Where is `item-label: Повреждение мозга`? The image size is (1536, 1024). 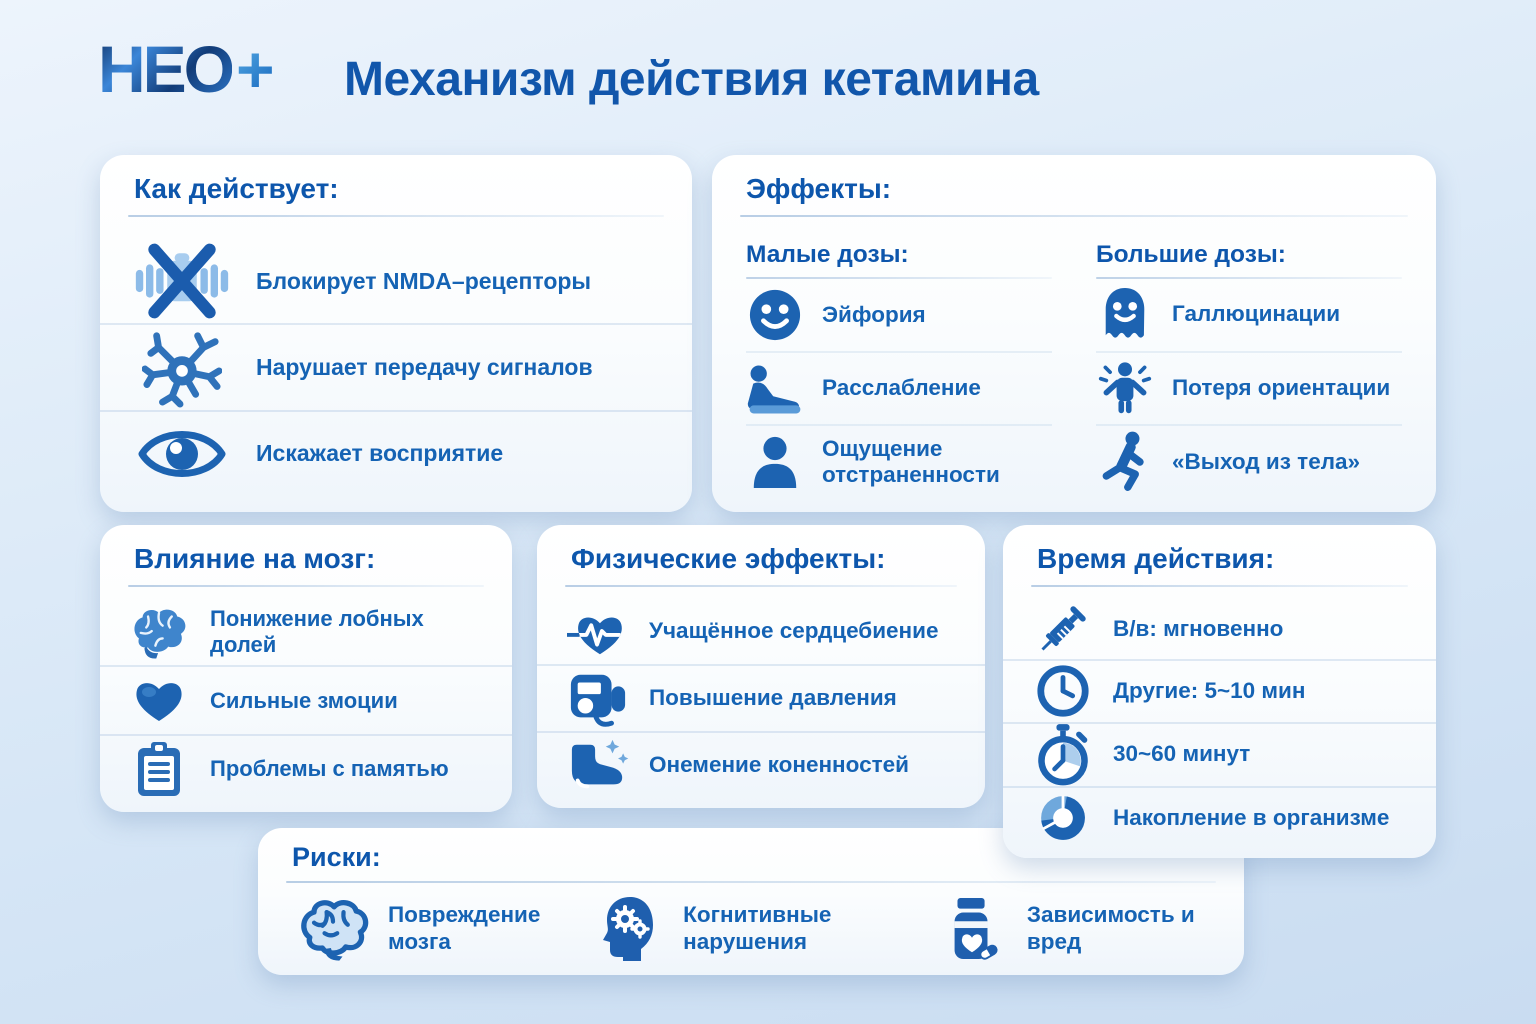 item-label: Повреждение мозга is located at coordinates (464, 927).